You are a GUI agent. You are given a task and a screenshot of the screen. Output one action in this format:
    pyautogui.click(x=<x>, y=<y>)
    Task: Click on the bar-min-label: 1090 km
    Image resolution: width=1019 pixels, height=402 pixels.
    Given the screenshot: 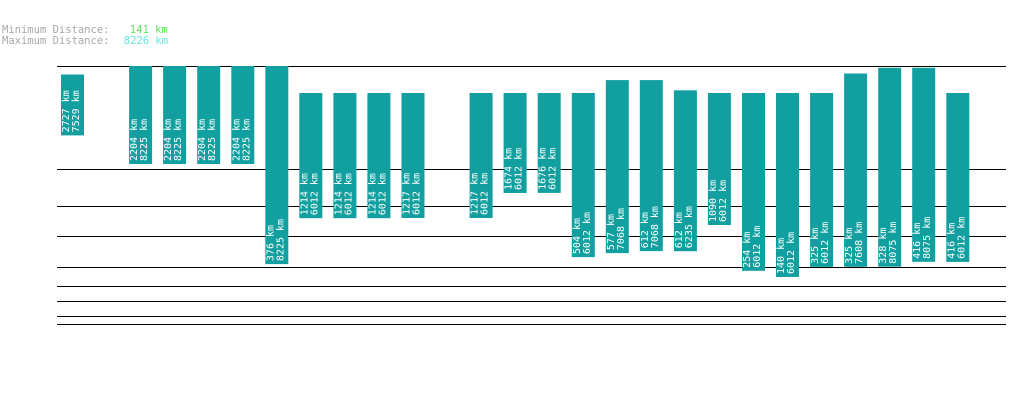 What is the action you would take?
    pyautogui.click(x=713, y=201)
    